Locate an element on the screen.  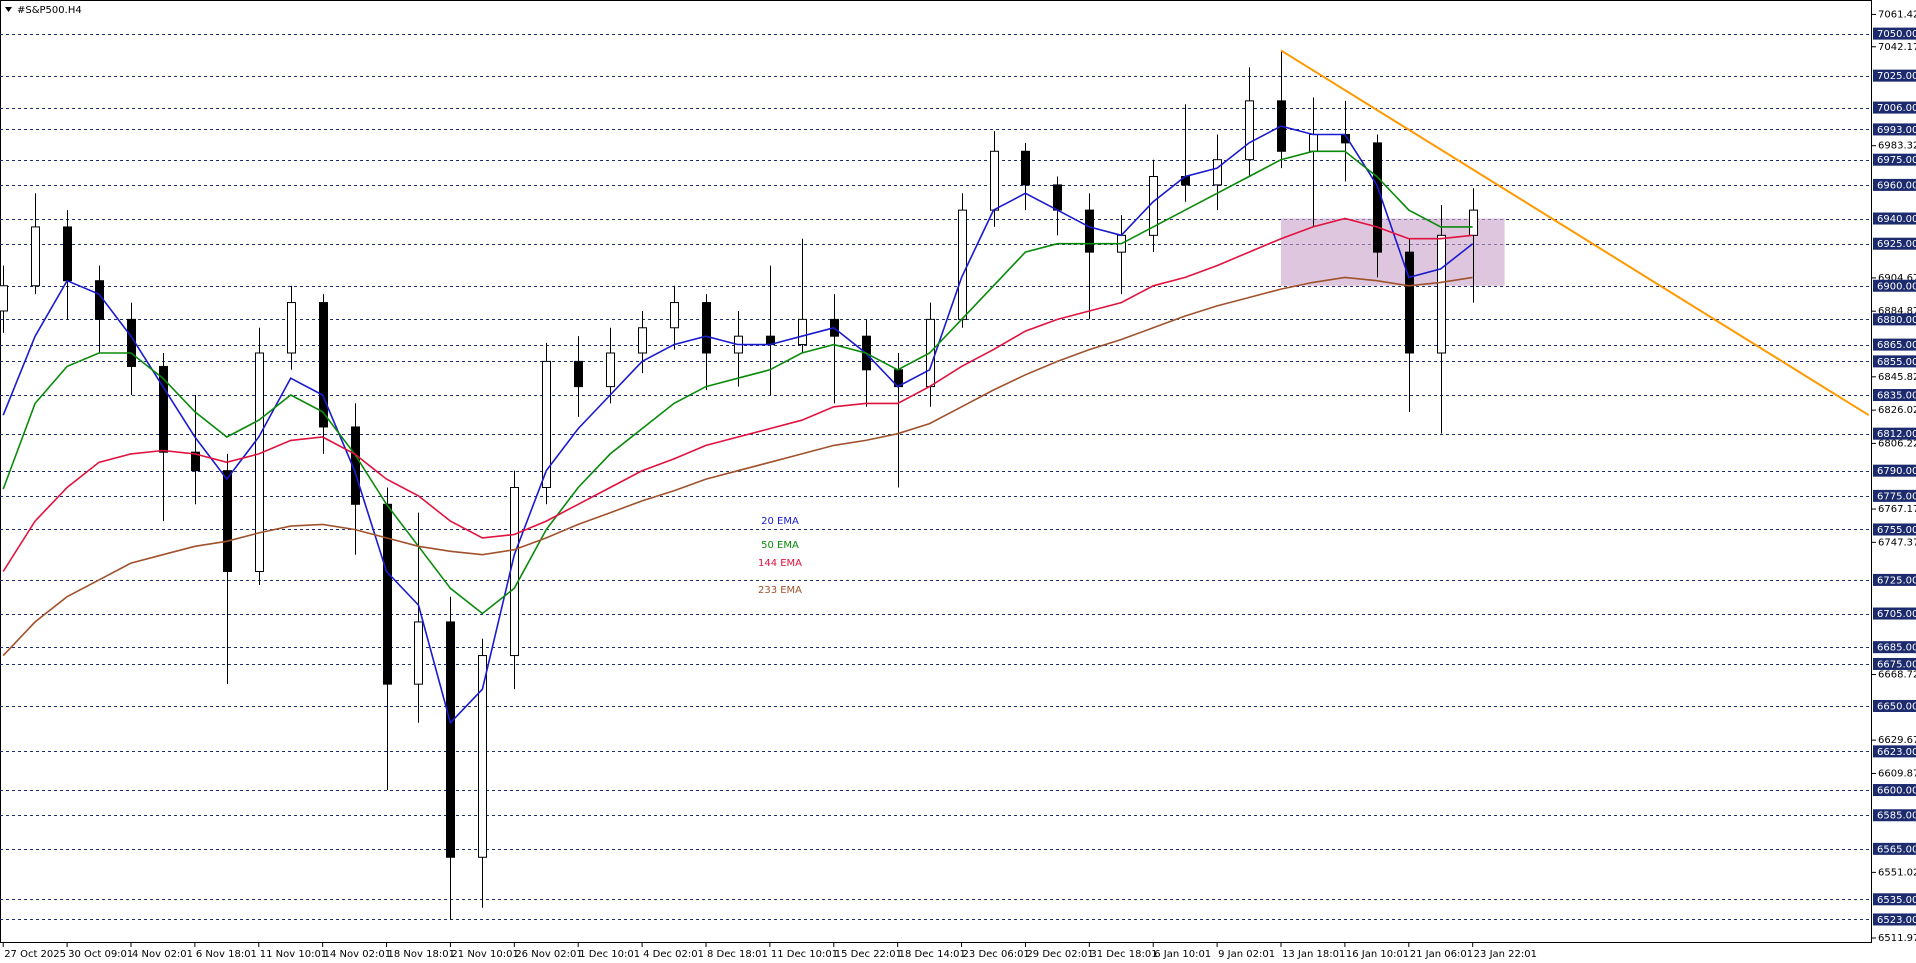
x-tick-label: 6 Nov 18:01 is located at coordinates (226, 954).